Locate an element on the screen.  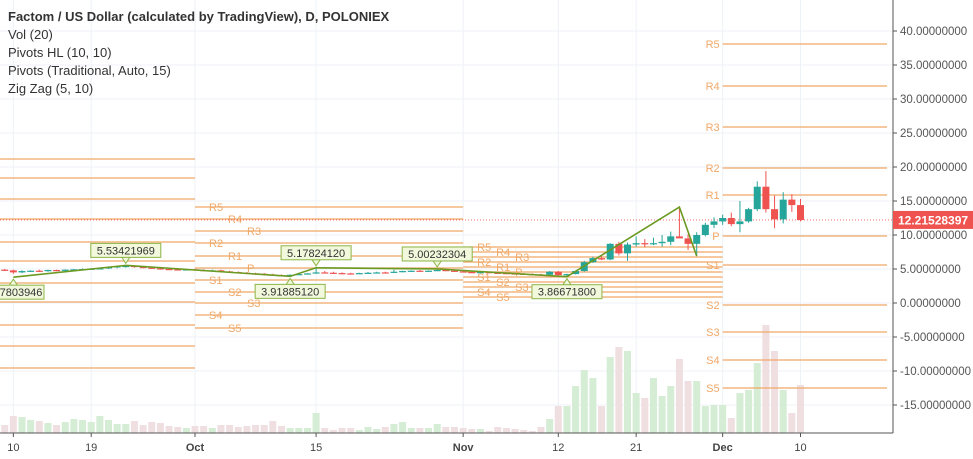
pivot-label-r1: R1 is located at coordinates (503, 268).